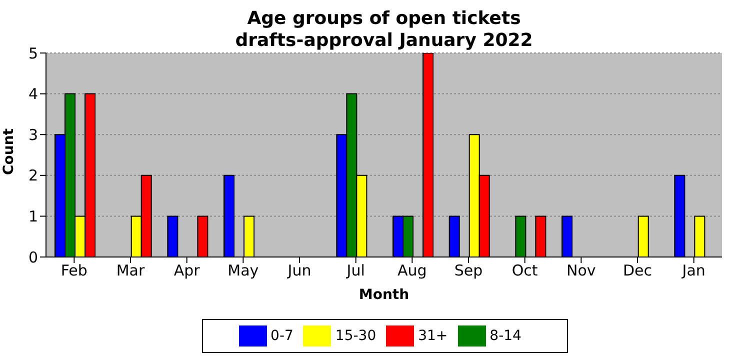  I want to click on x-axis-title: Month, so click(384, 295).